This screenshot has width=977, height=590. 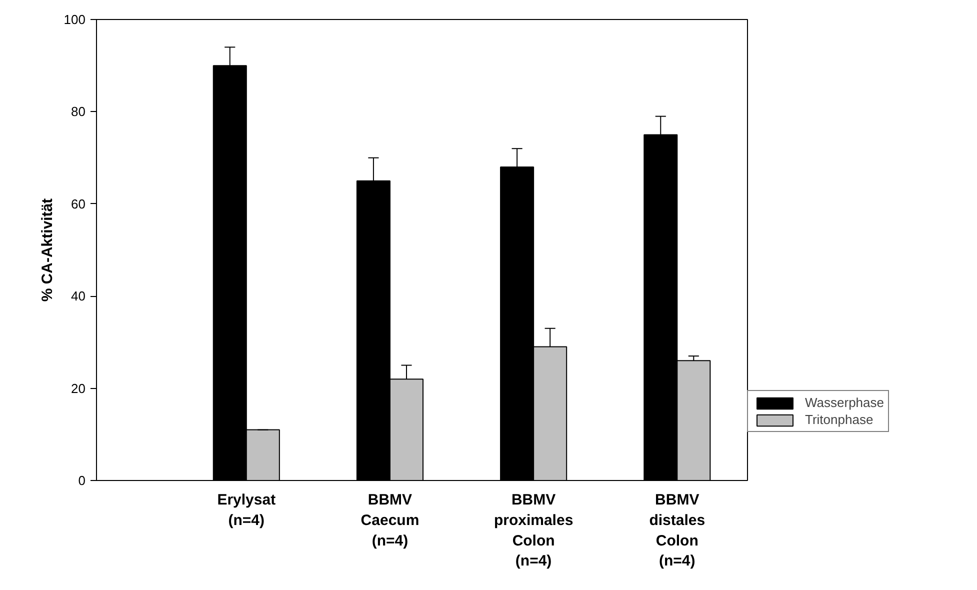 I want to click on y-tick-label: 60, so click(x=78, y=204).